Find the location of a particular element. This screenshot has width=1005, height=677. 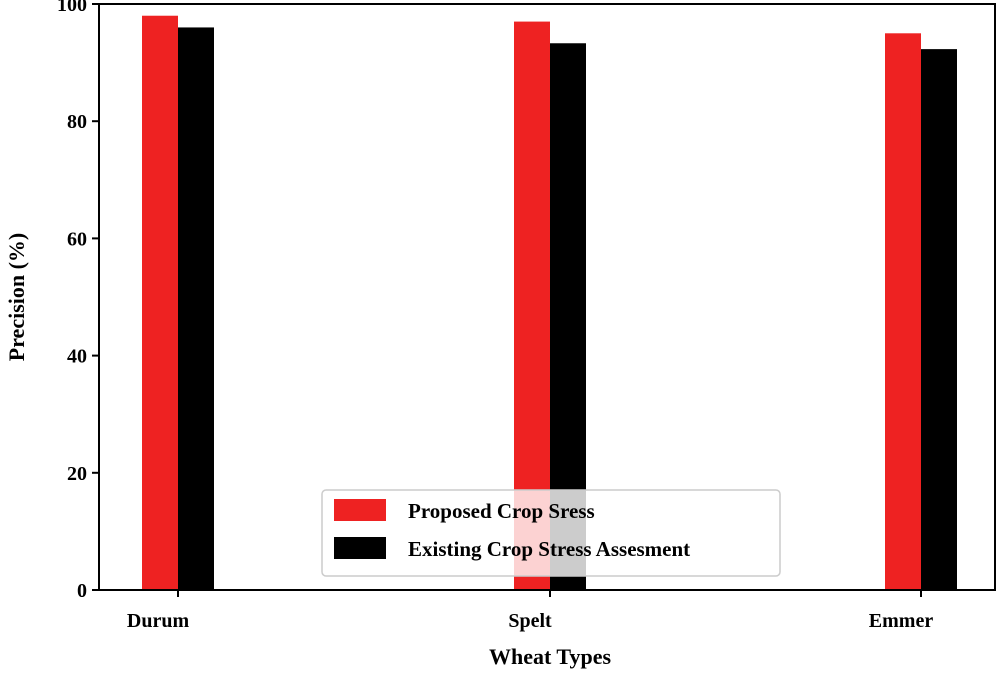

x-tick-label: Emmer is located at coordinates (901, 621).